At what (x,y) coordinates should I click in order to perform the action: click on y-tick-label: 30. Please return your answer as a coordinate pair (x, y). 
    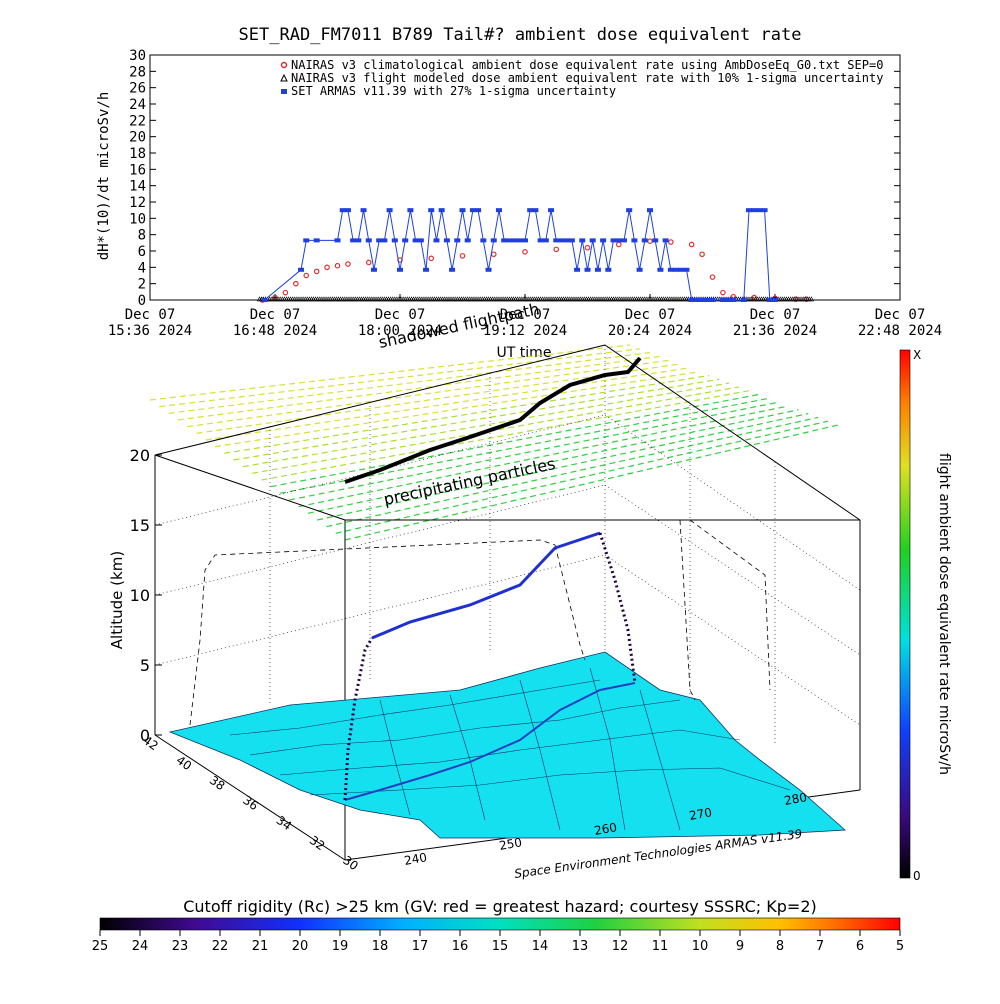
    Looking at the image, I should click on (137, 56).